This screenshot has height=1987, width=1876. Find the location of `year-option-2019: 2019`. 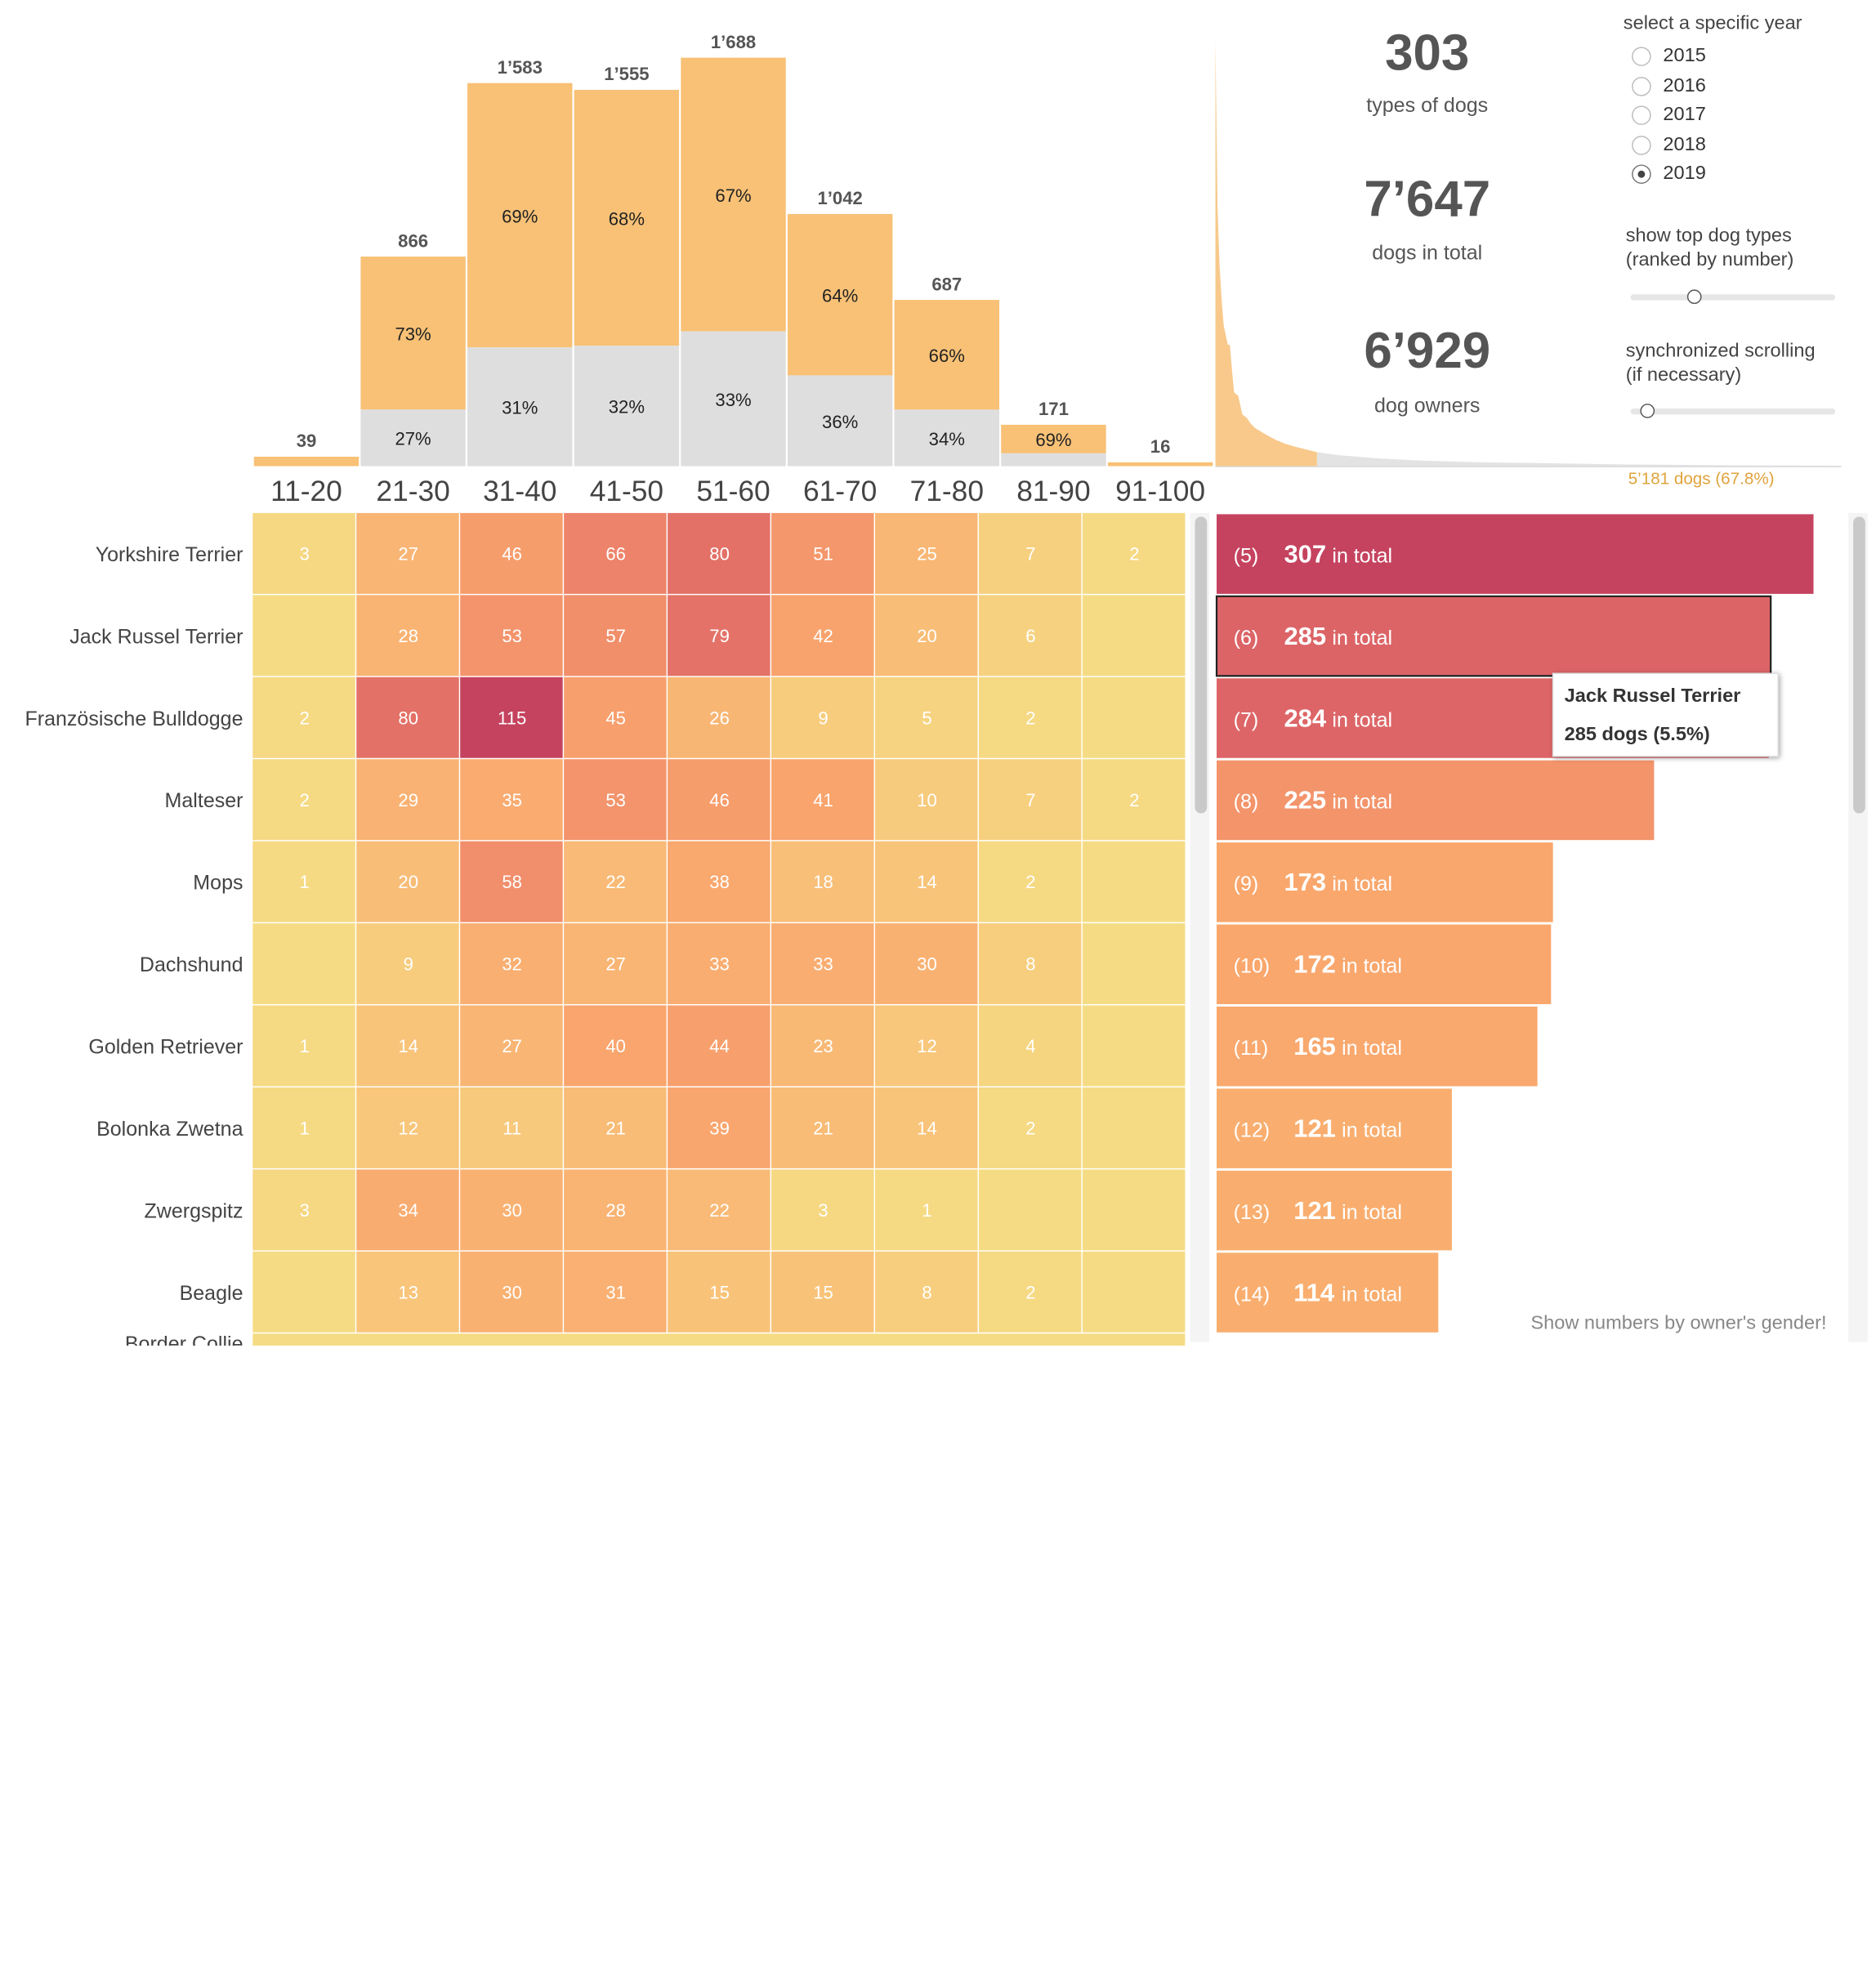

year-option-2019: 2019 is located at coordinates (1669, 175).